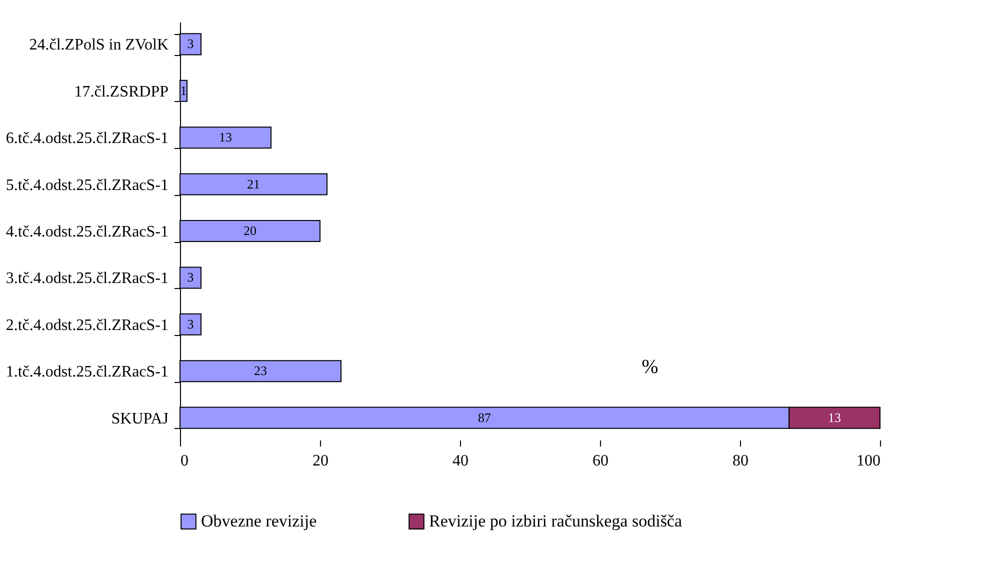 The width and height of the screenshot is (991, 578). Describe the element at coordinates (600, 461) in the screenshot. I see `x-tick-label: 60` at that location.